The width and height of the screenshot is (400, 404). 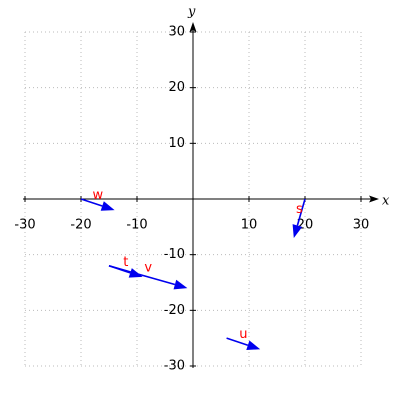 I want to click on y-tick-label: -30, so click(x=174, y=366).